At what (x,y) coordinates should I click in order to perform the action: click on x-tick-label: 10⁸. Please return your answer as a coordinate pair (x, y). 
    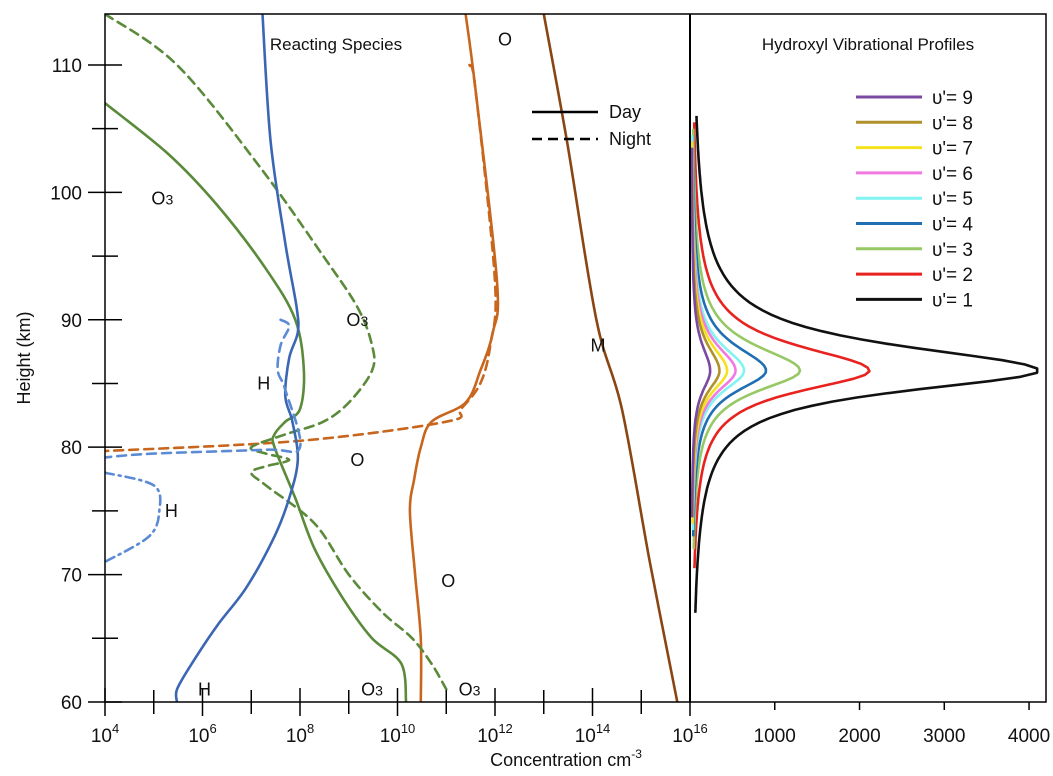
    Looking at the image, I should click on (300, 734).